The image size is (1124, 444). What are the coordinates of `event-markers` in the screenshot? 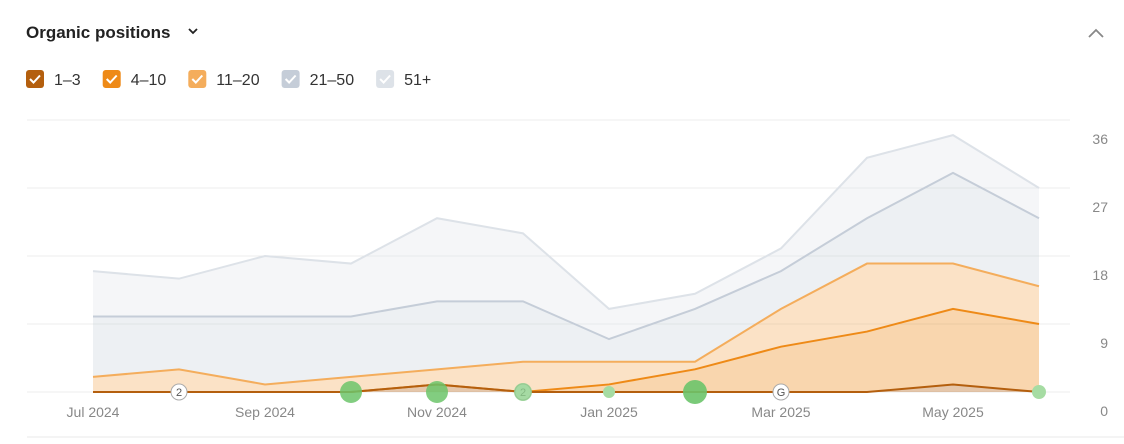 It's located at (693, 392).